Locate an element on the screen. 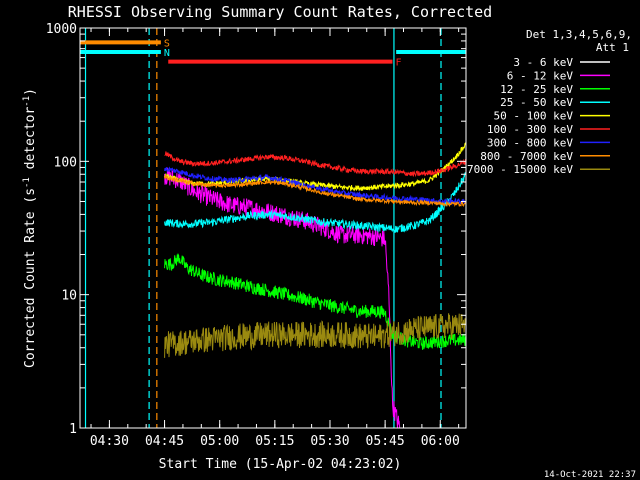  x-tick-label: 04:30 is located at coordinates (109, 441).